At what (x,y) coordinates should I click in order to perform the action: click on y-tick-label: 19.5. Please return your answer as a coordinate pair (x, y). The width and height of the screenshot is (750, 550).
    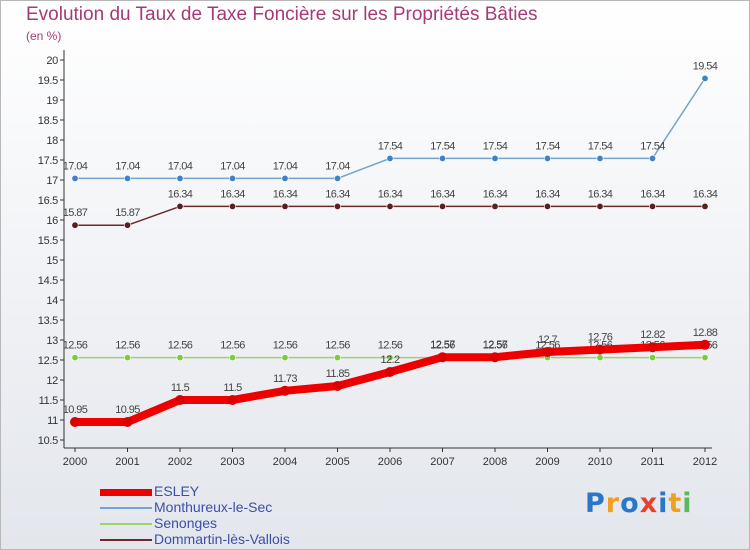
    Looking at the image, I should click on (48, 81).